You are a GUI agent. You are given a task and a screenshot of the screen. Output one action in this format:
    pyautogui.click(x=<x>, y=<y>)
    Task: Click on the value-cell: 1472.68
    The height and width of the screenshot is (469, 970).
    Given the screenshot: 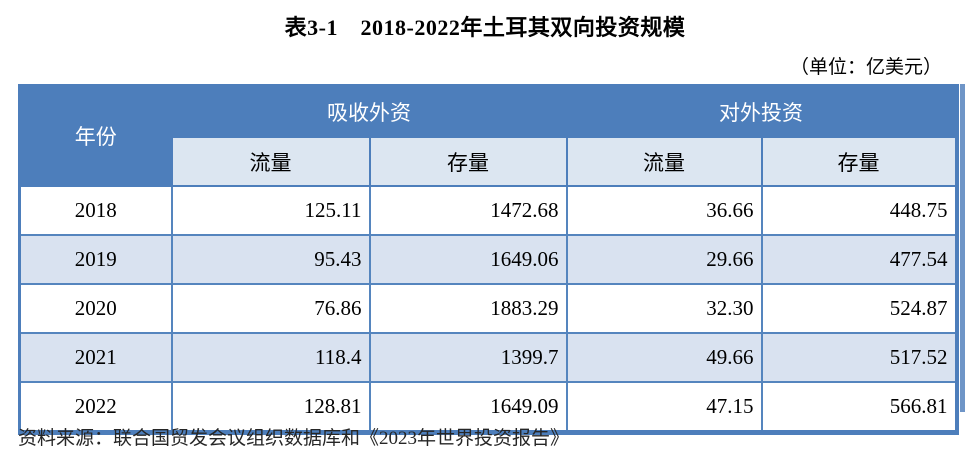 What is the action you would take?
    pyautogui.click(x=468, y=210)
    